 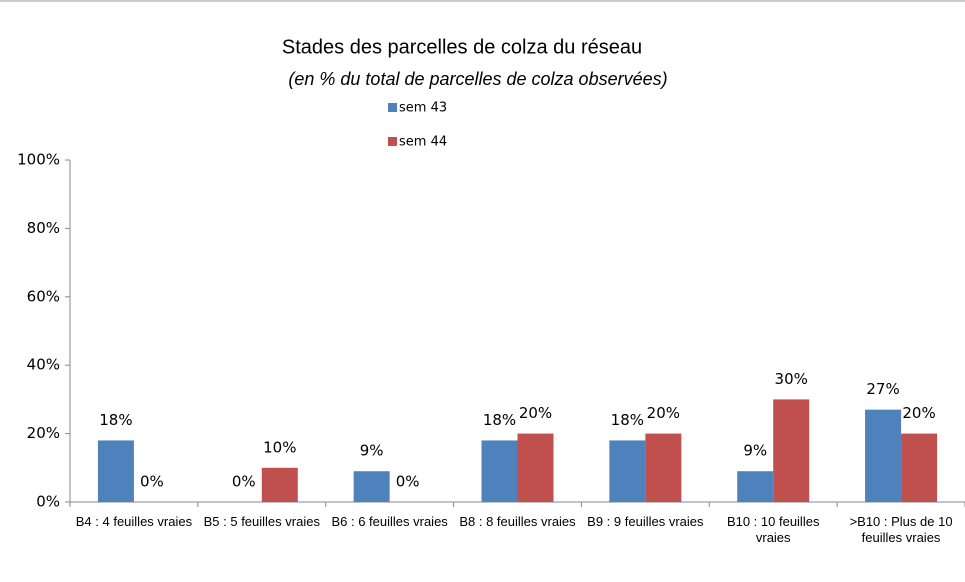 What do you see at coordinates (645, 521) in the screenshot?
I see `x-tick-label: B9 : 9 feuilles vraies` at bounding box center [645, 521].